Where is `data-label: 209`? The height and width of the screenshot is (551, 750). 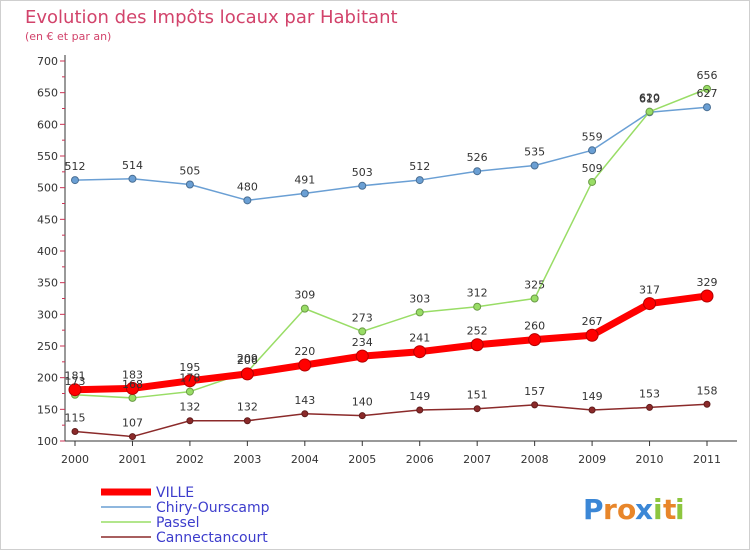 data-label: 209 is located at coordinates (247, 358).